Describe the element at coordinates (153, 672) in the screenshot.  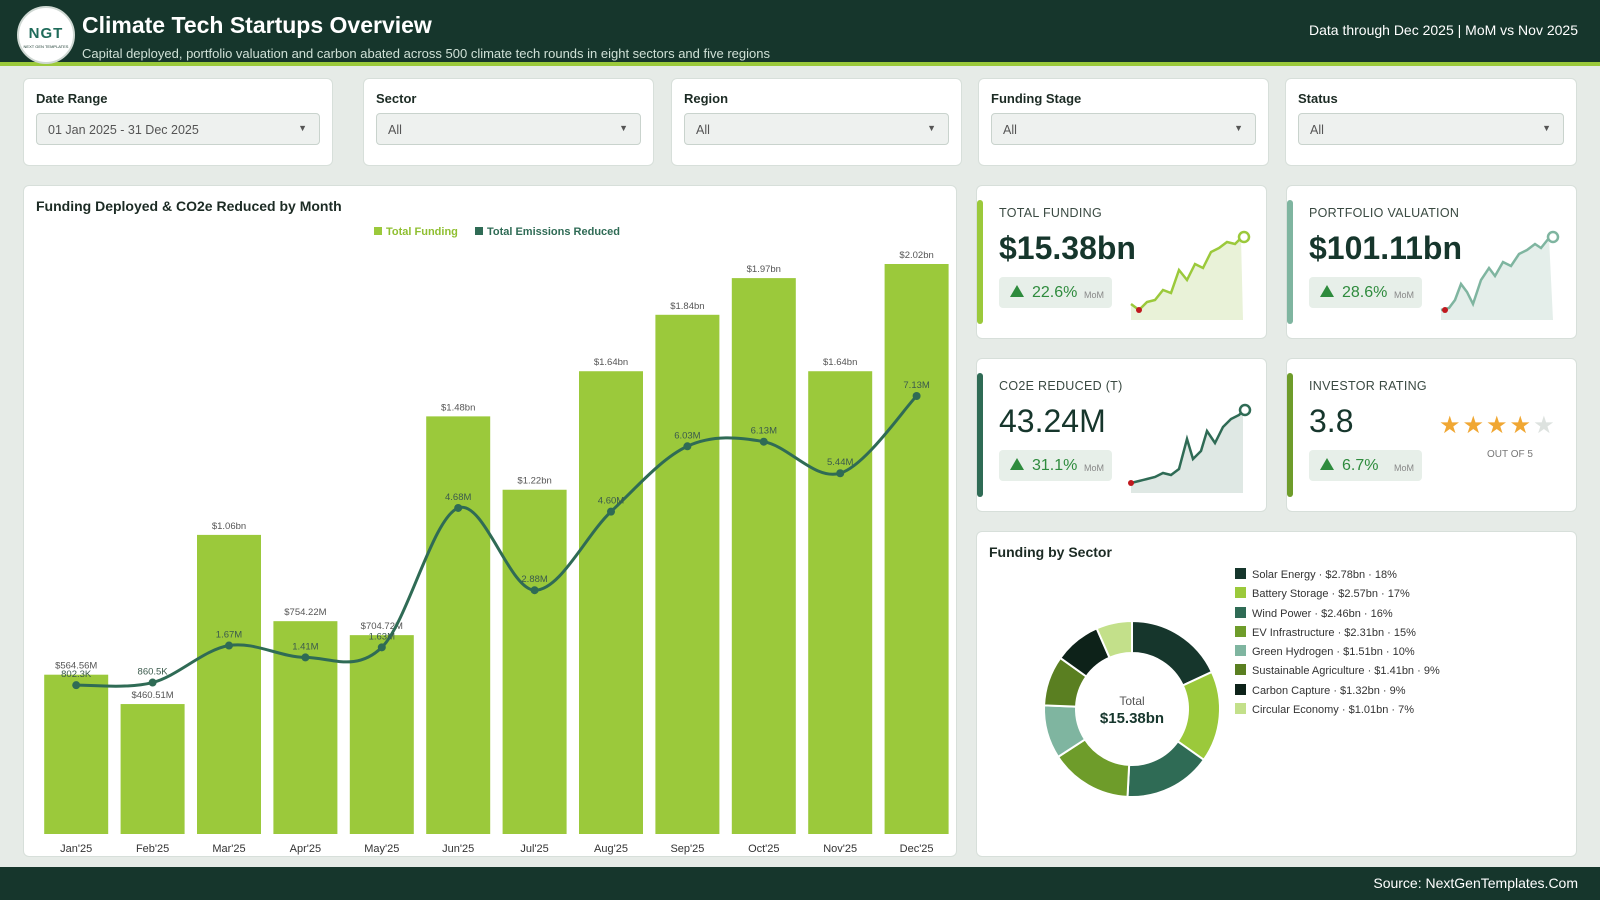
I see `emissions-point-label: 860.5K` at that location.